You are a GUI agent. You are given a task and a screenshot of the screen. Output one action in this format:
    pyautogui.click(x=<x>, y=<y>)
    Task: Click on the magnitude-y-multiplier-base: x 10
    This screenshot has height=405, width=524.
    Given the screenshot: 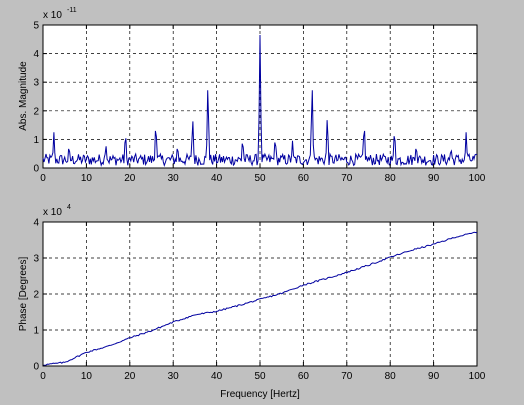 What is the action you would take?
    pyautogui.click(x=52, y=15)
    